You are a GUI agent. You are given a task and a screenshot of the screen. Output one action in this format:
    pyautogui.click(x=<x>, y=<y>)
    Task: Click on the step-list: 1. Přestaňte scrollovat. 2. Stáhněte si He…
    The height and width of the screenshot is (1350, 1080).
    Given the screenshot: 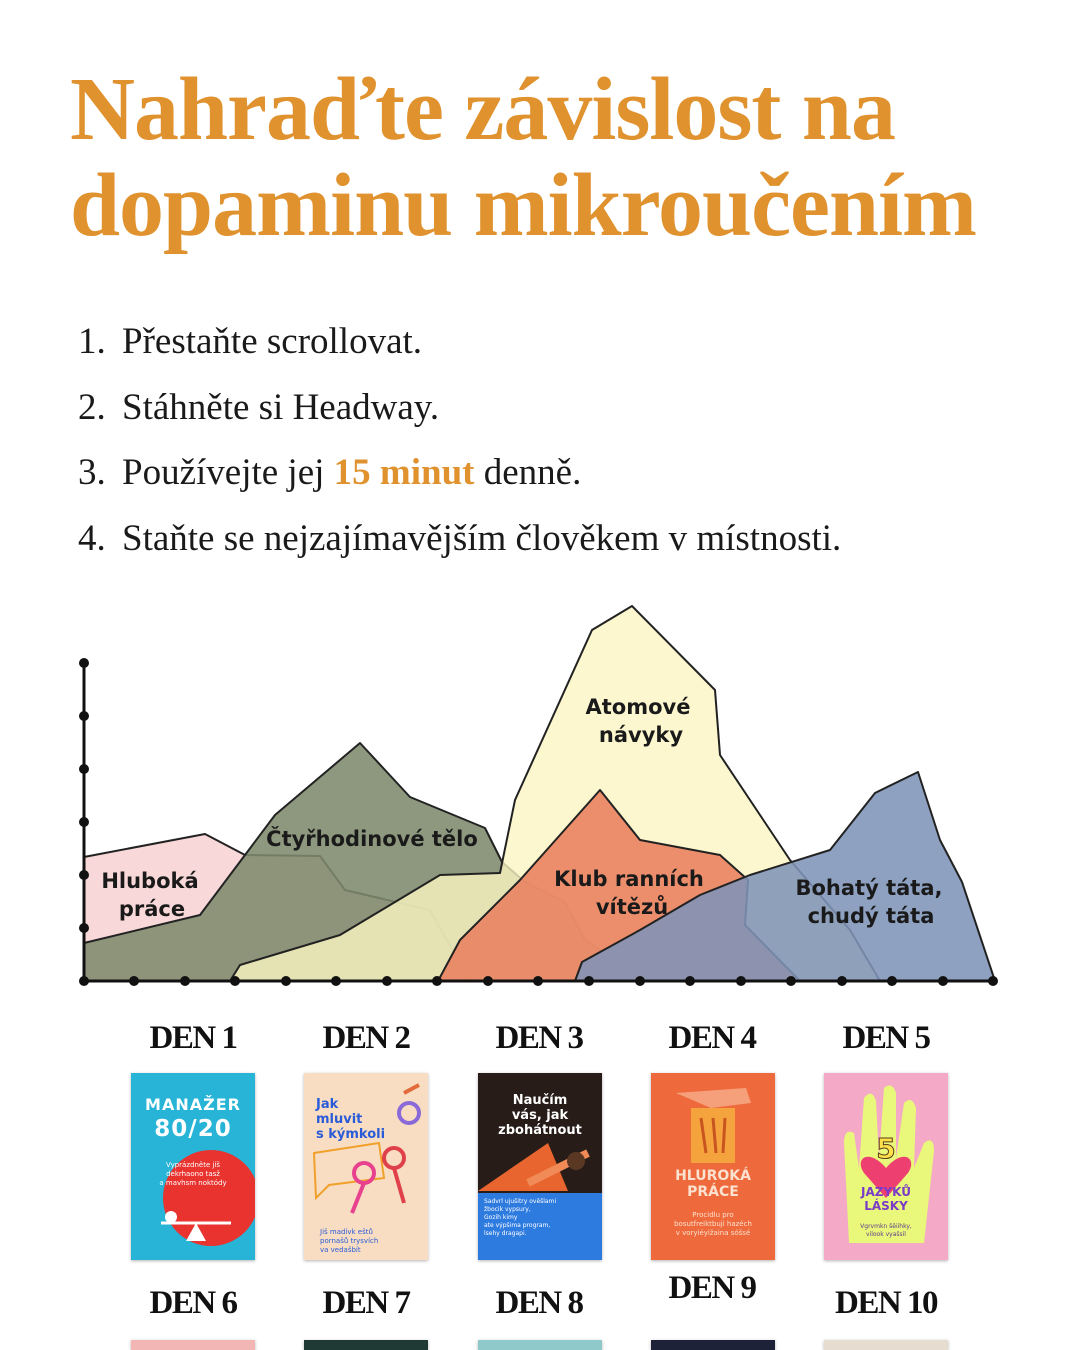 What is the action you would take?
    pyautogui.click(x=459, y=443)
    